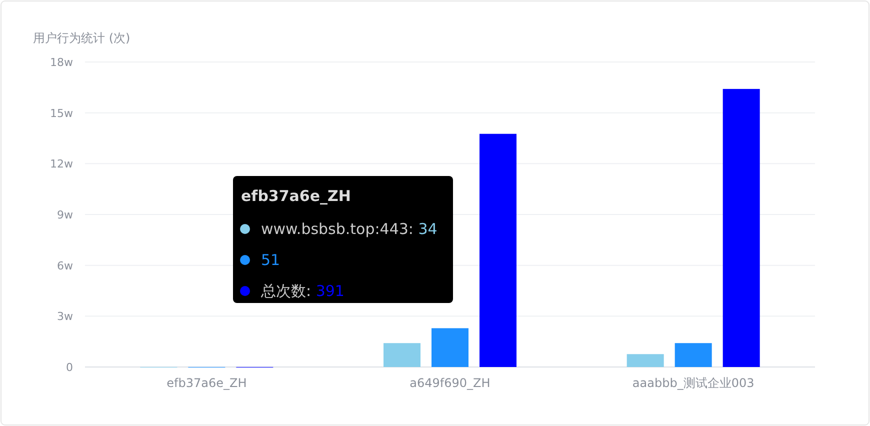 The height and width of the screenshot is (426, 870). Describe the element at coordinates (288, 291) in the screenshot. I see `legend-label: 总次数:` at that location.